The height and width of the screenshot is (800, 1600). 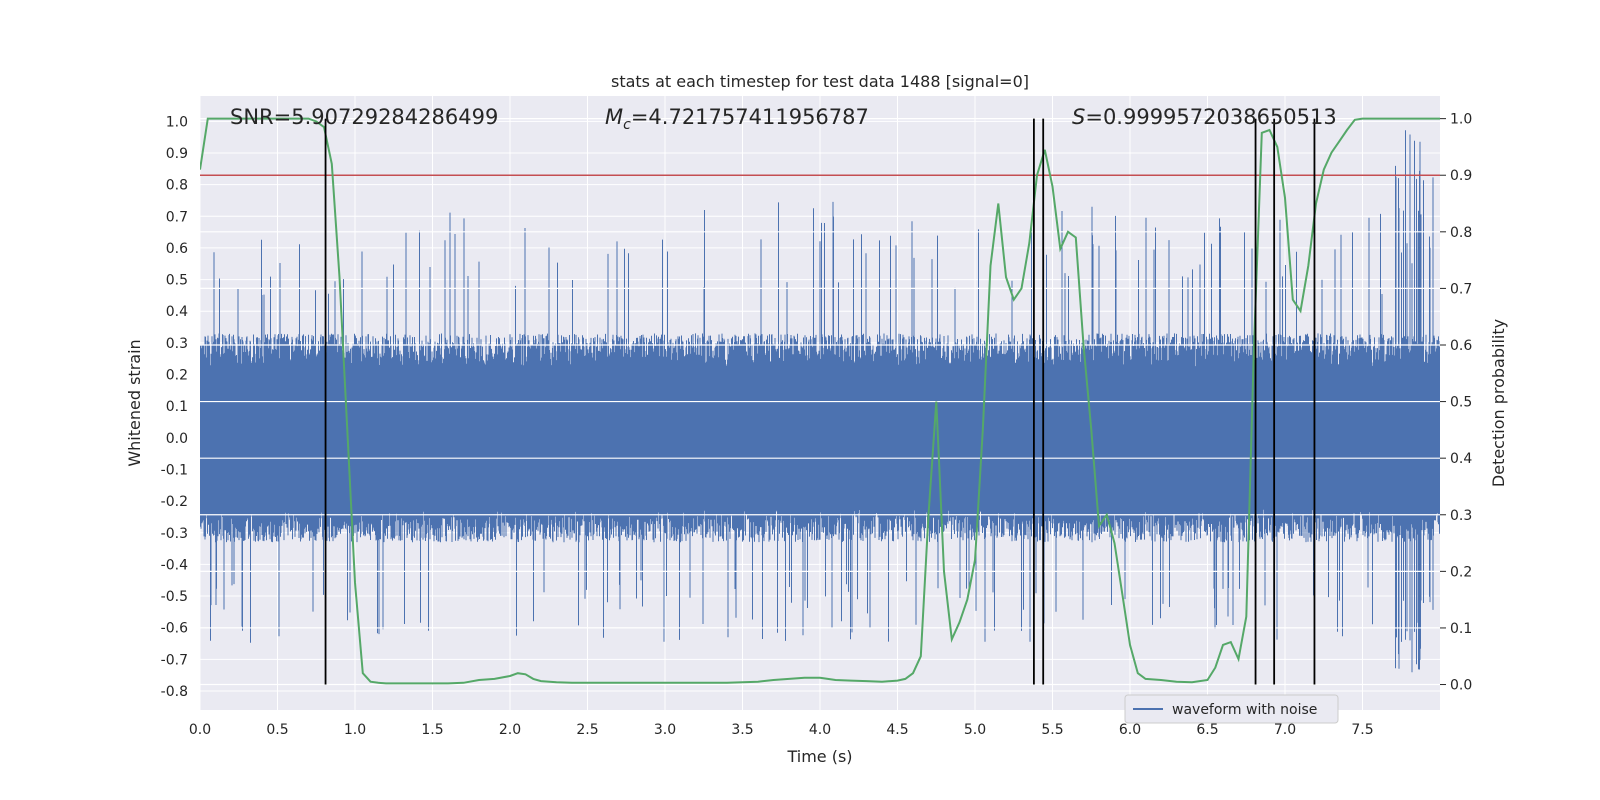 I want to click on y-tick-label: 0.4, so click(x=177, y=312).